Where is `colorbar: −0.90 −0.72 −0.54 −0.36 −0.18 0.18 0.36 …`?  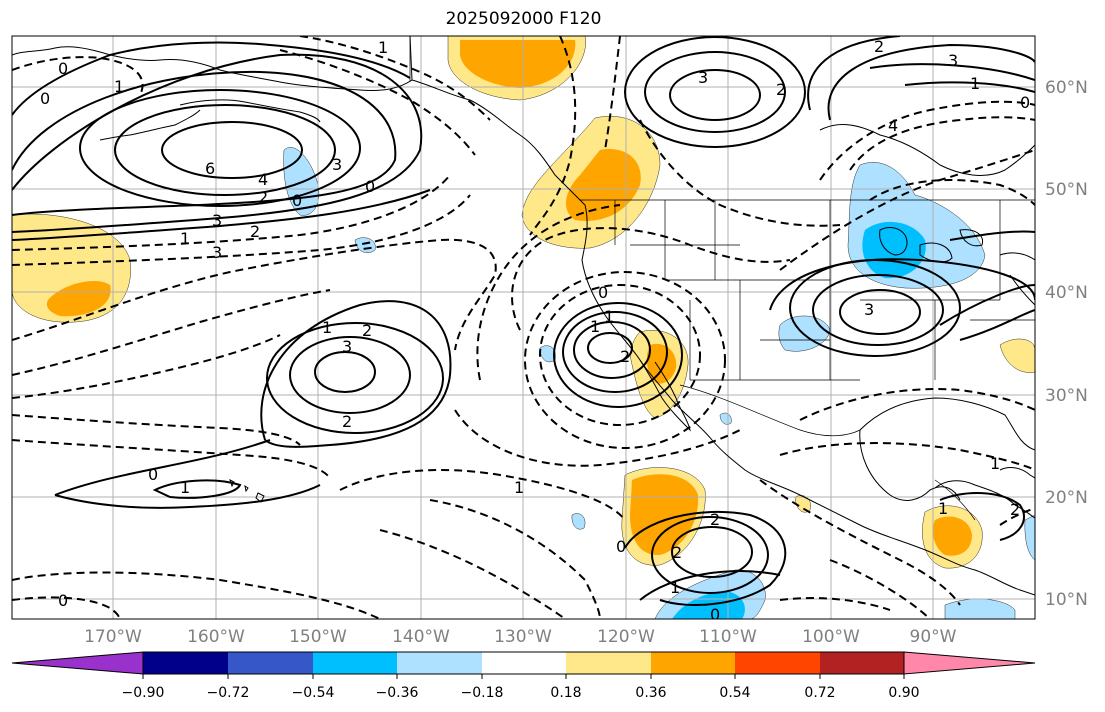
colorbar: −0.90 −0.72 −0.54 −0.36 −0.18 0.18 0.36 … is located at coordinates (523, 676).